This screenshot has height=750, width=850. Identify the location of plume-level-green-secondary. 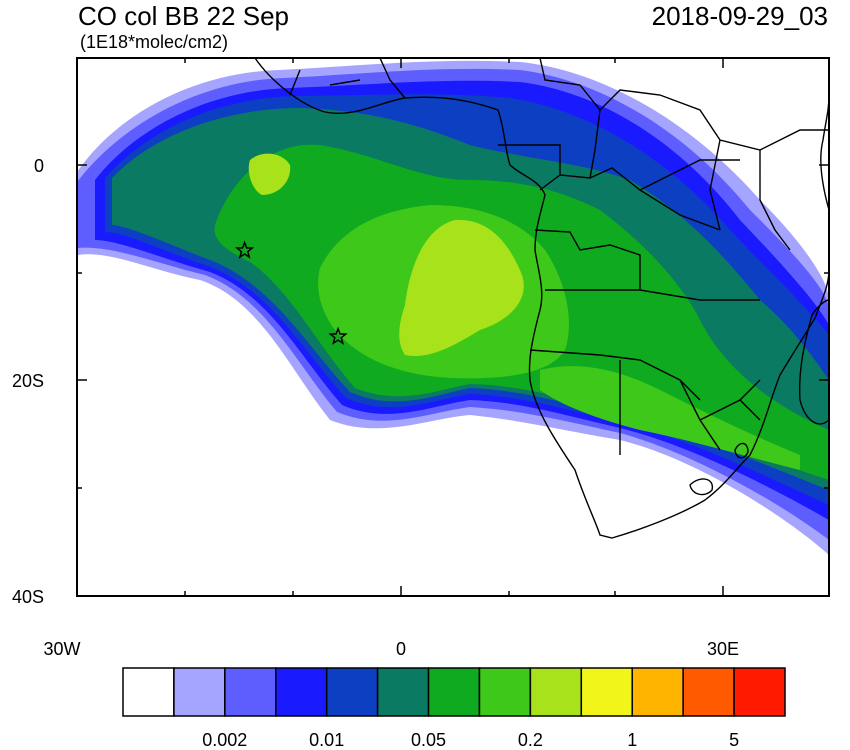
(670, 418).